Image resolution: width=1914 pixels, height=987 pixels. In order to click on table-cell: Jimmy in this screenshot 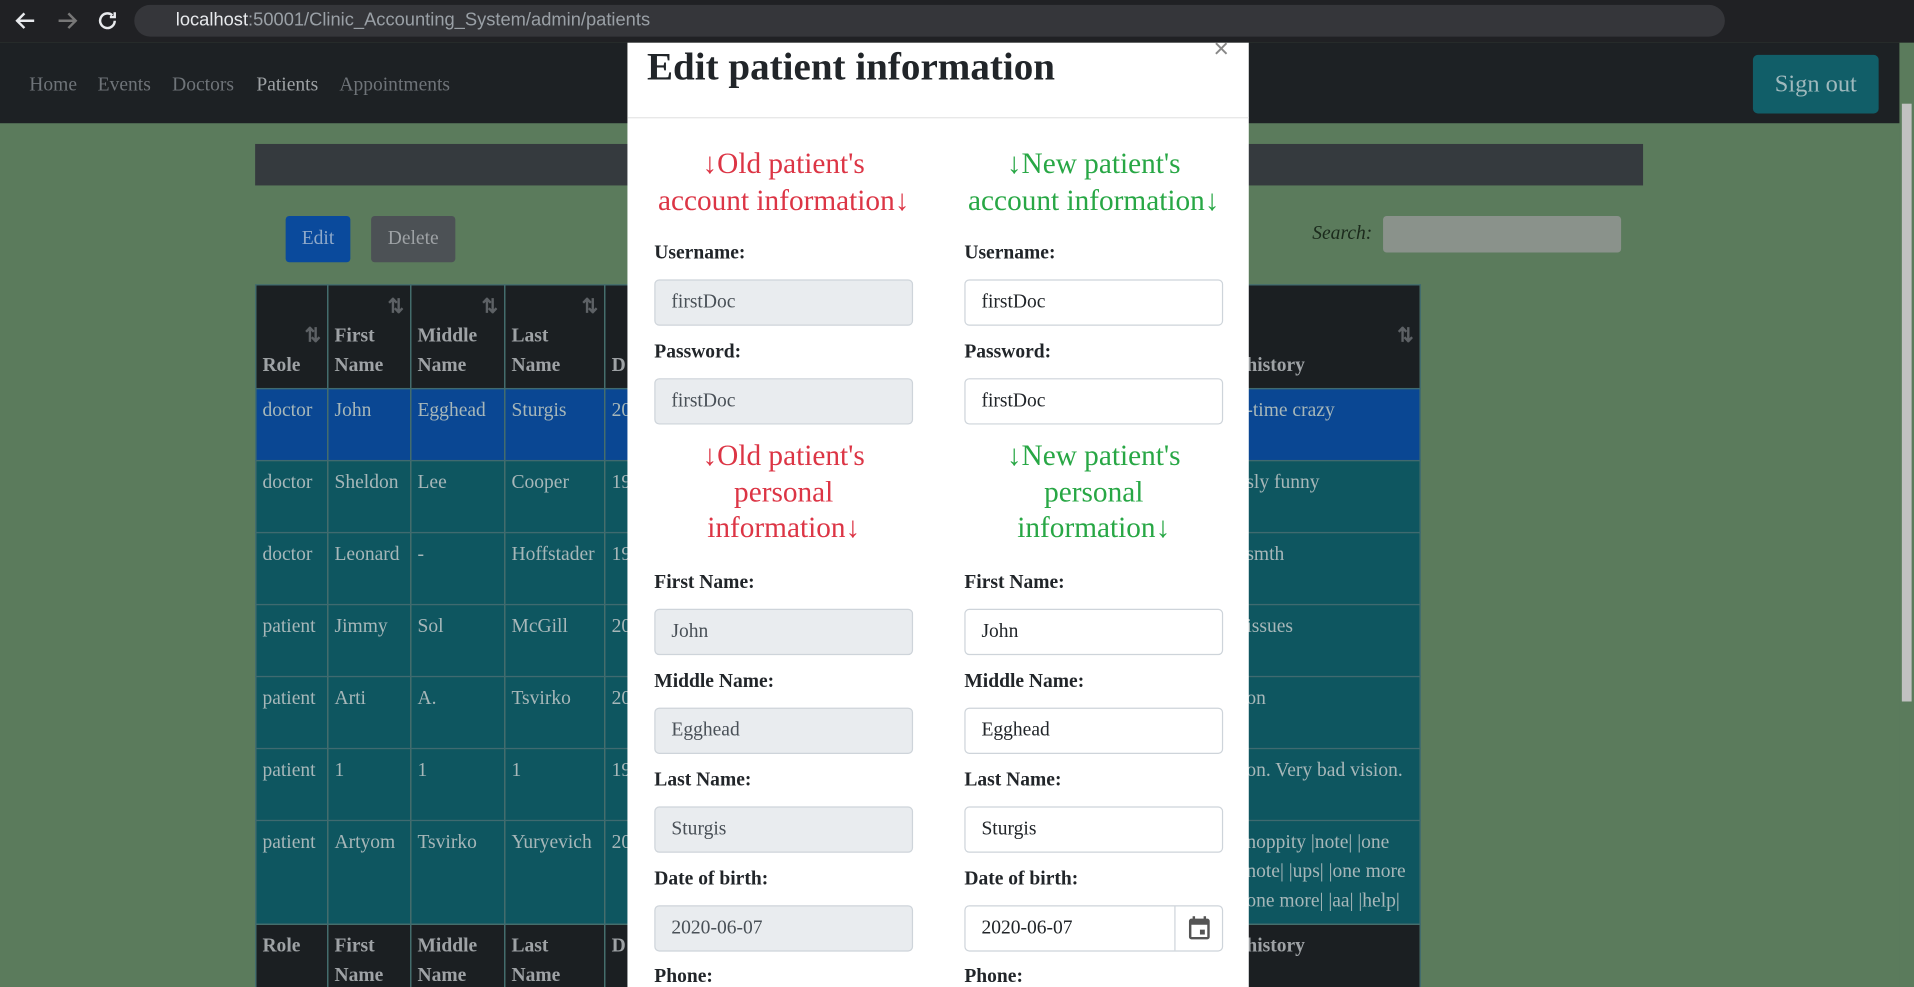, I will do `click(369, 640)`.